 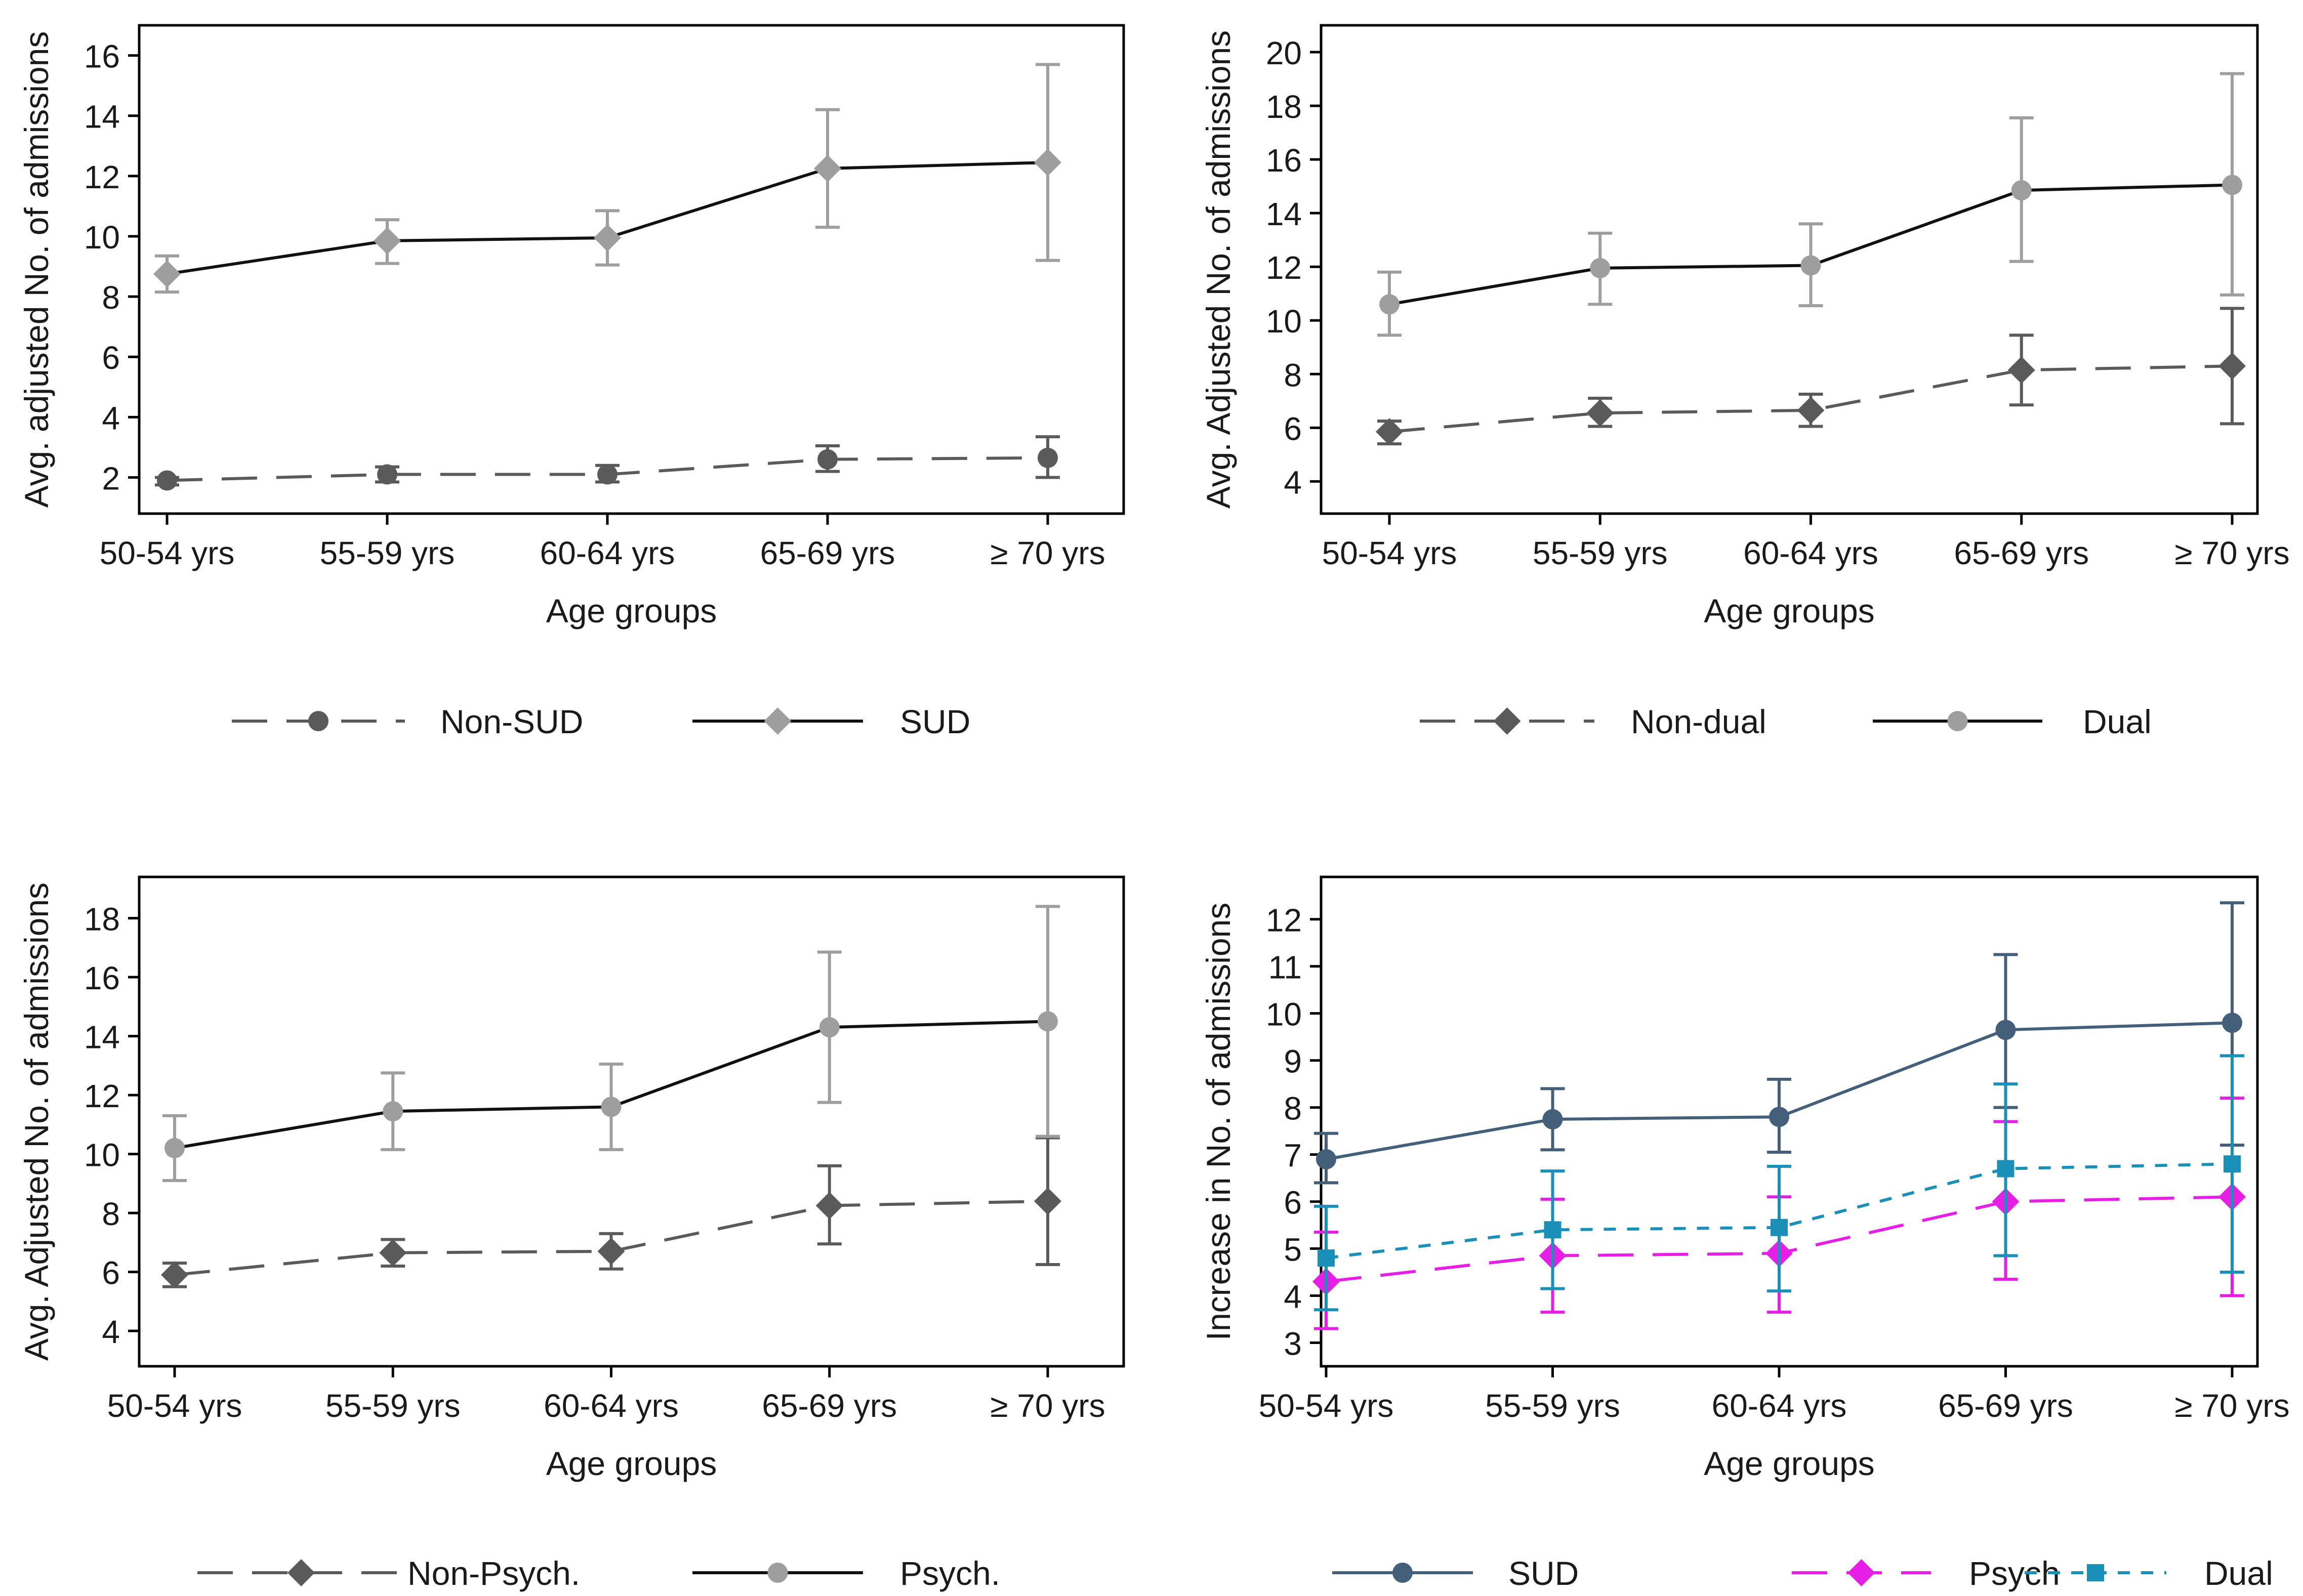 I want to click on legend: Non-dual Dual, so click(x=1786, y=721).